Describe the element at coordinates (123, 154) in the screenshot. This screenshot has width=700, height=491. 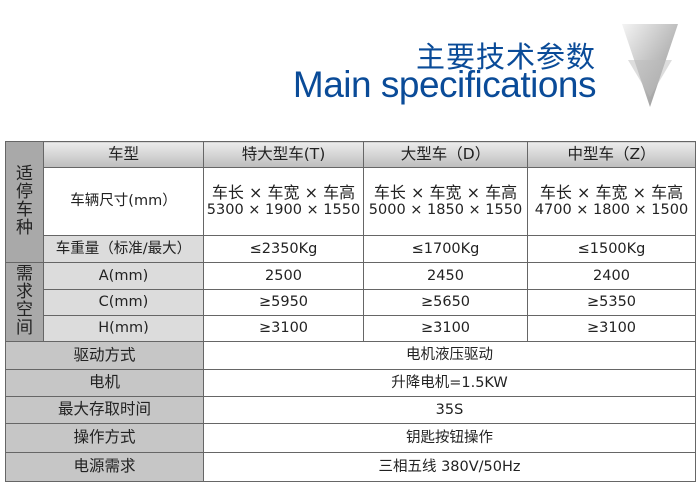
I see `header-car-type: 车型` at that location.